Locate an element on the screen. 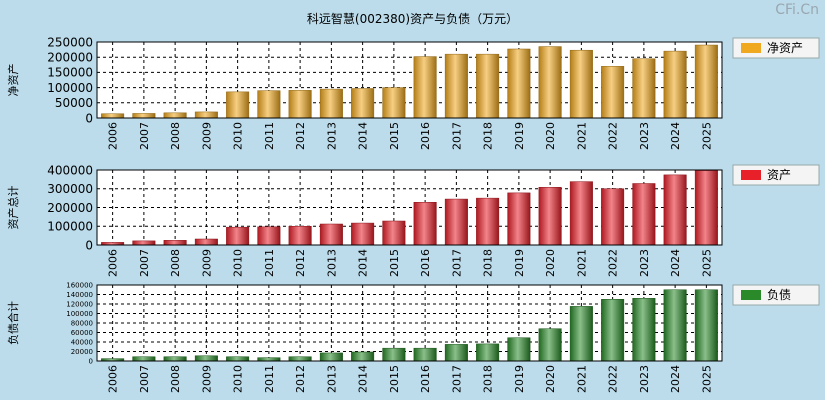 This screenshot has height=400, width=825. bar-net-assets-2019 is located at coordinates (519, 83).